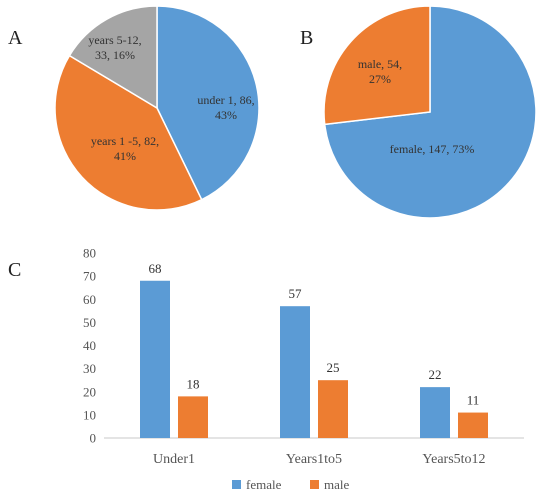 The image size is (550, 496). I want to click on x-category-label: Years1to5, so click(314, 459).